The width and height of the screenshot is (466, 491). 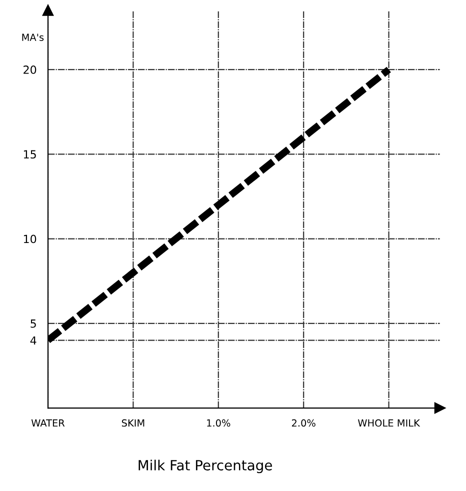 What do you see at coordinates (304, 423) in the screenshot?
I see `x-tick-label: 2.0%` at bounding box center [304, 423].